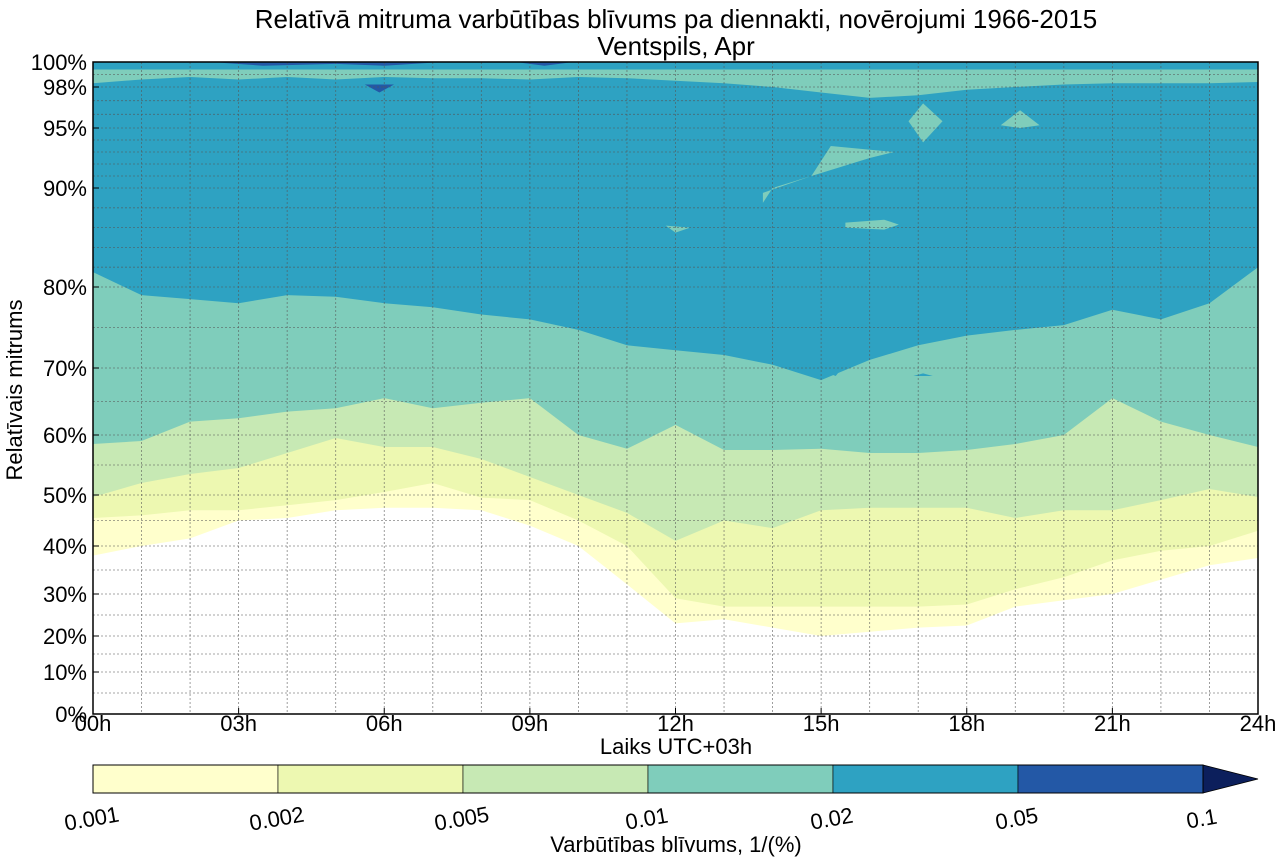  What do you see at coordinates (65, 128) in the screenshot?
I see `y-tick-label: 95%` at bounding box center [65, 128].